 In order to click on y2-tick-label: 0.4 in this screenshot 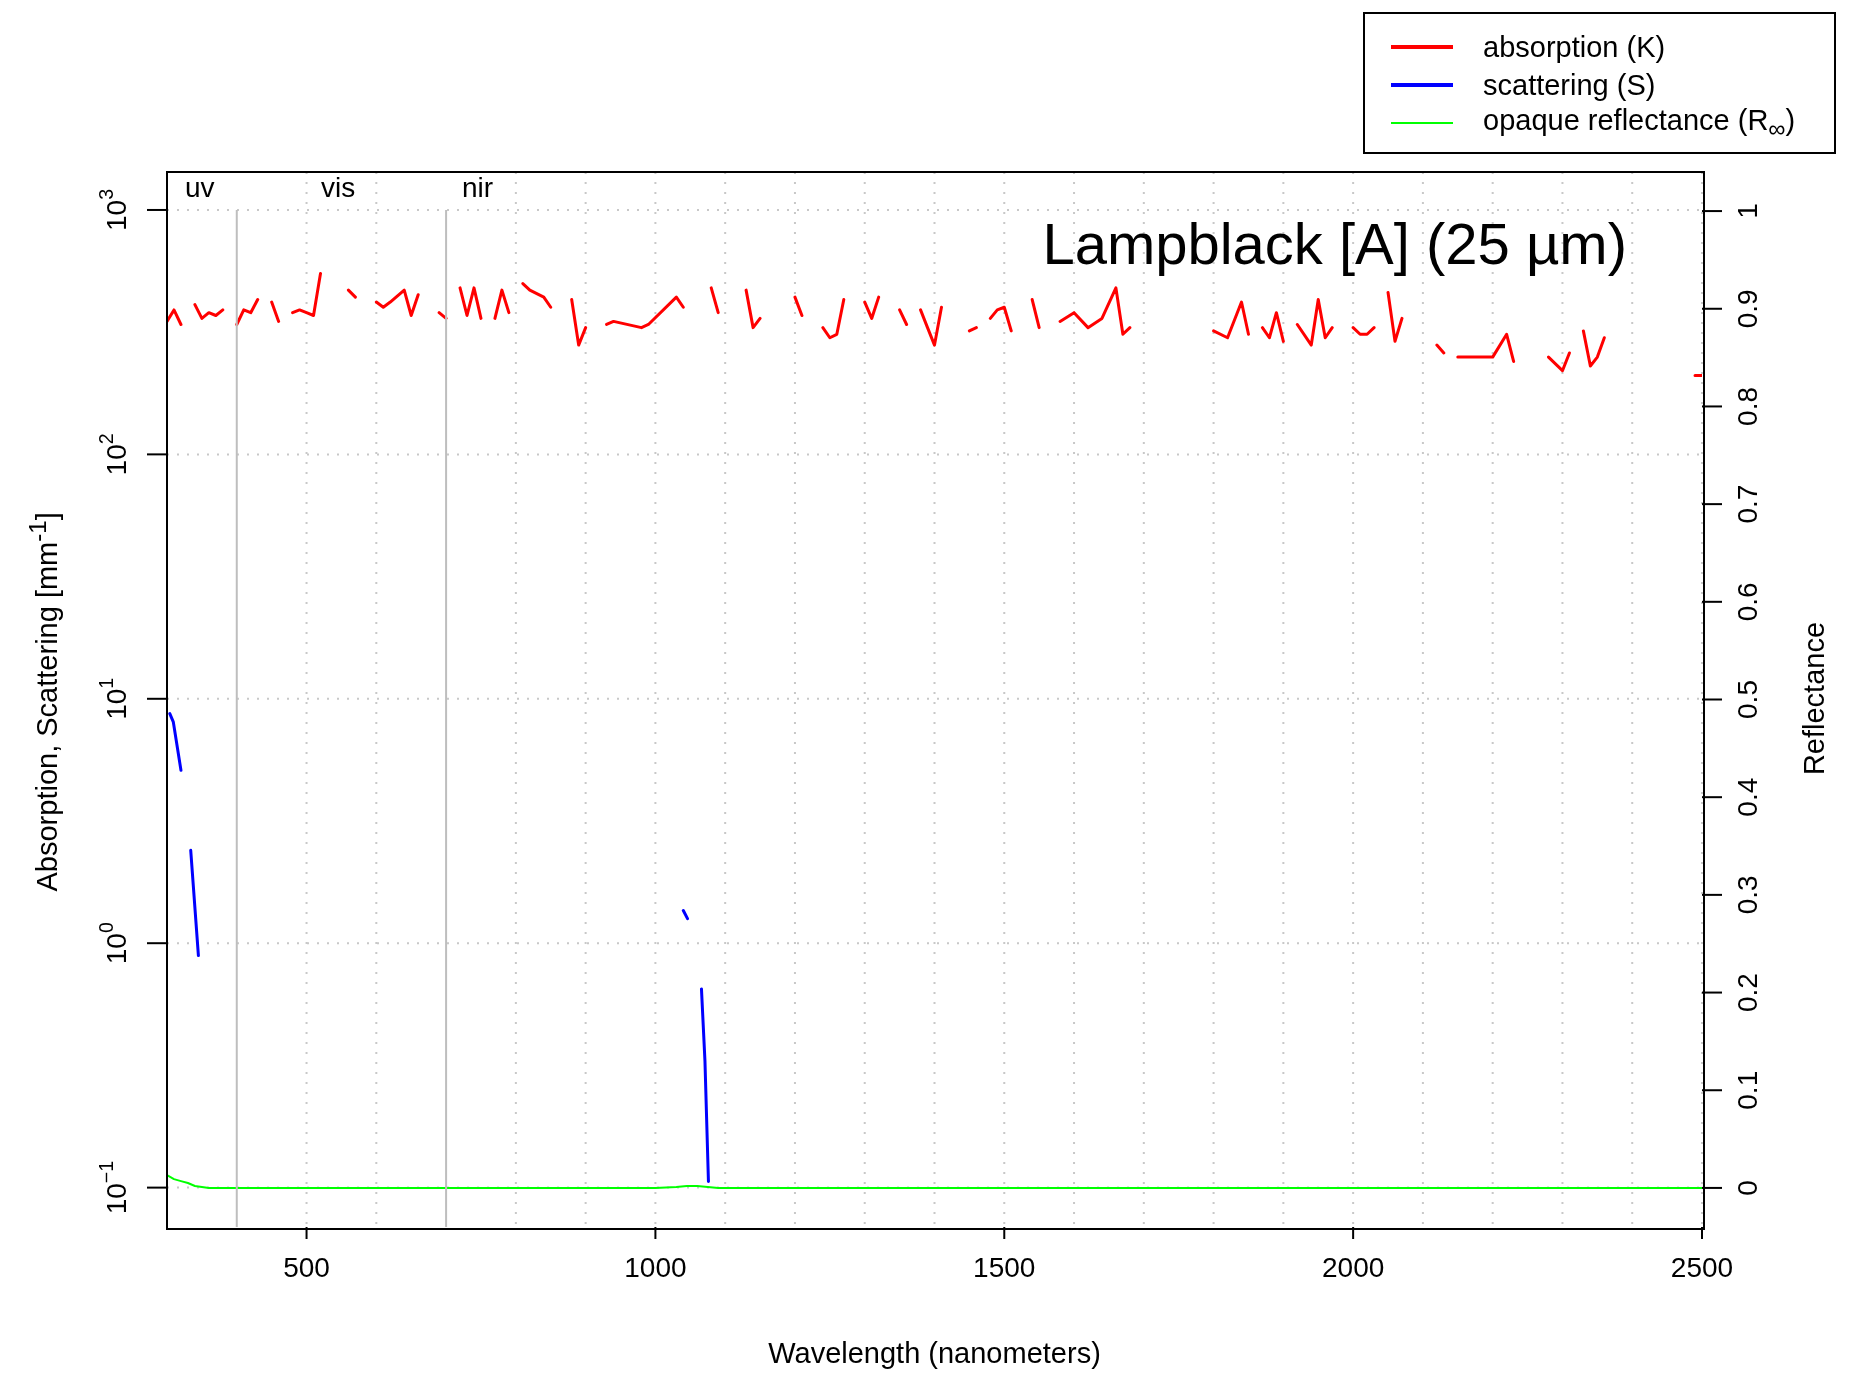, I will do `click(1748, 797)`.